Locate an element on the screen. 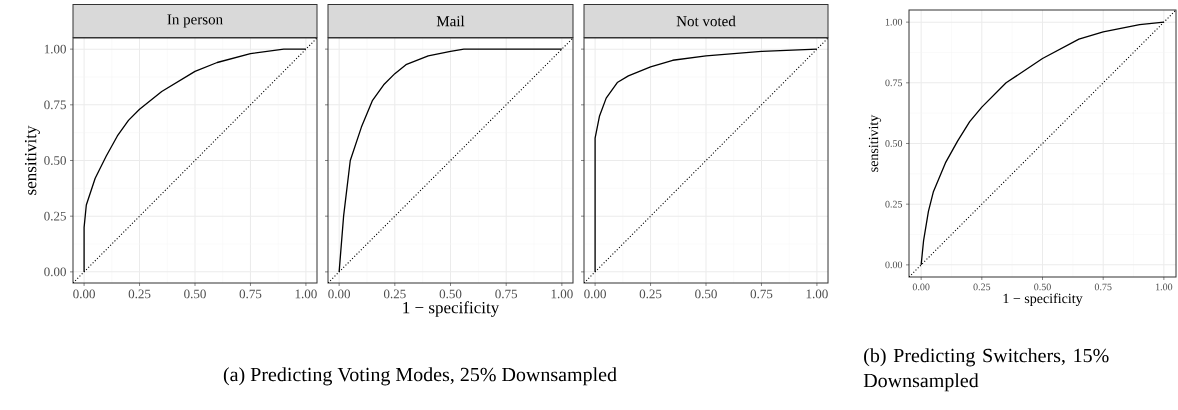  text: (b) Predicting Switchers, 15% Downsampled is located at coordinates (986, 370).